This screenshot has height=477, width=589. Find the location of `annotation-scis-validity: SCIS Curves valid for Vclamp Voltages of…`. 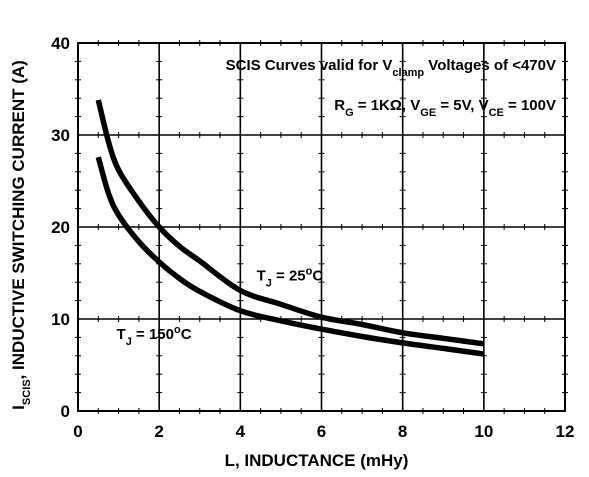

annotation-scis-validity: SCIS Curves valid for Vclamp Voltages of… is located at coordinates (391, 68).